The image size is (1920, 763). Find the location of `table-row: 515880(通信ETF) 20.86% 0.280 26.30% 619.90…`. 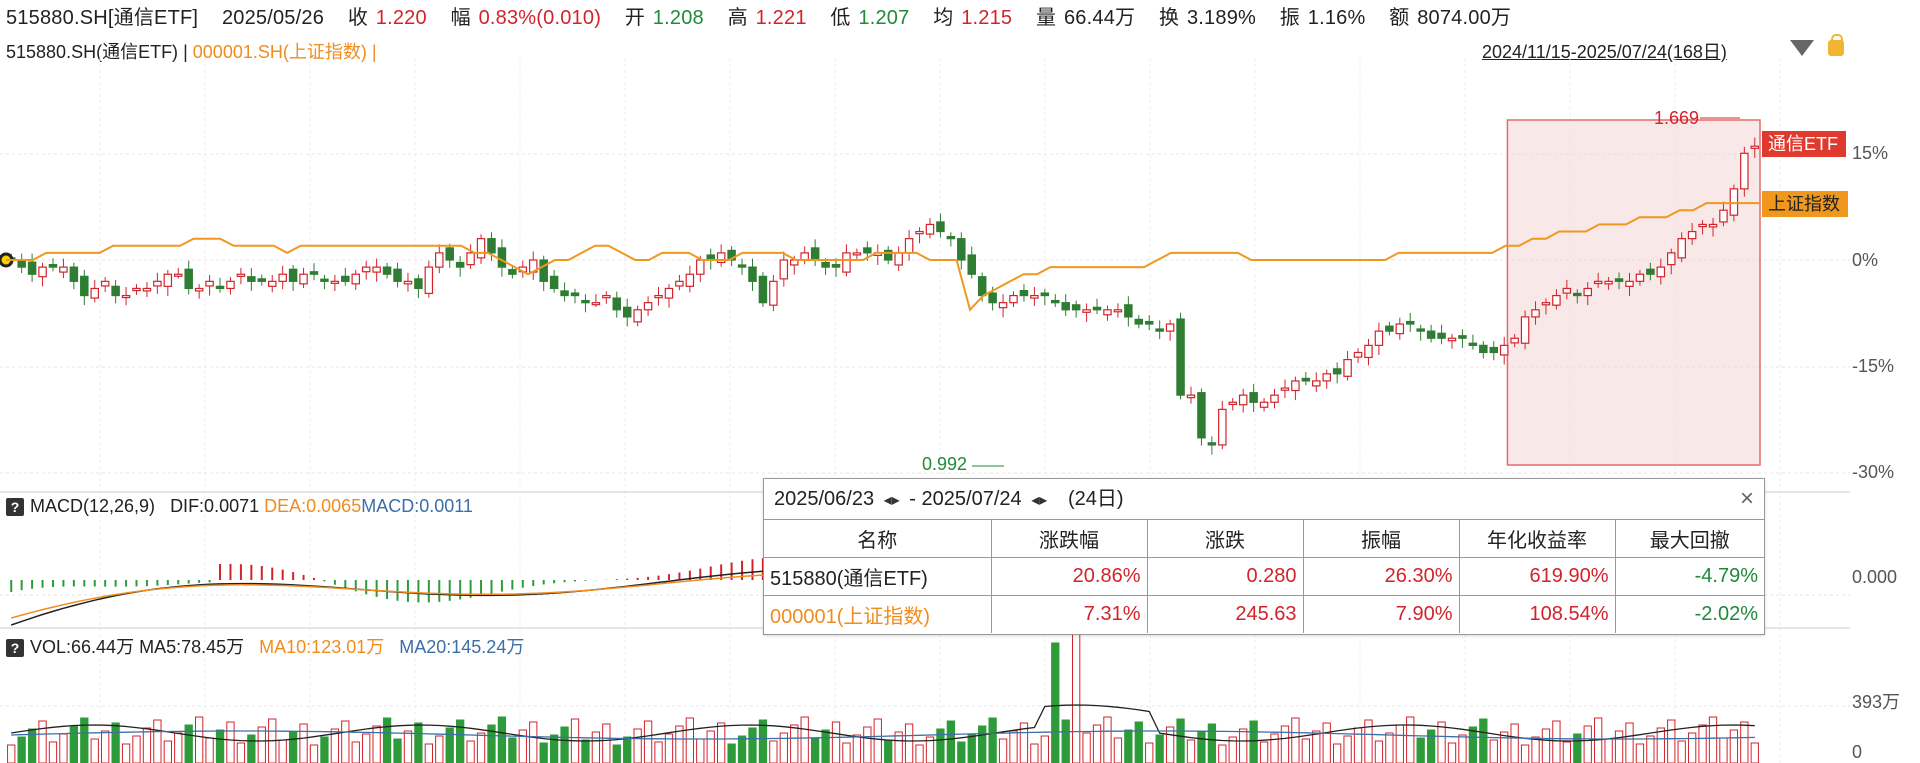

table-row: 515880(通信ETF) 20.86% 0.280 26.30% 619.90… is located at coordinates (1264, 576).